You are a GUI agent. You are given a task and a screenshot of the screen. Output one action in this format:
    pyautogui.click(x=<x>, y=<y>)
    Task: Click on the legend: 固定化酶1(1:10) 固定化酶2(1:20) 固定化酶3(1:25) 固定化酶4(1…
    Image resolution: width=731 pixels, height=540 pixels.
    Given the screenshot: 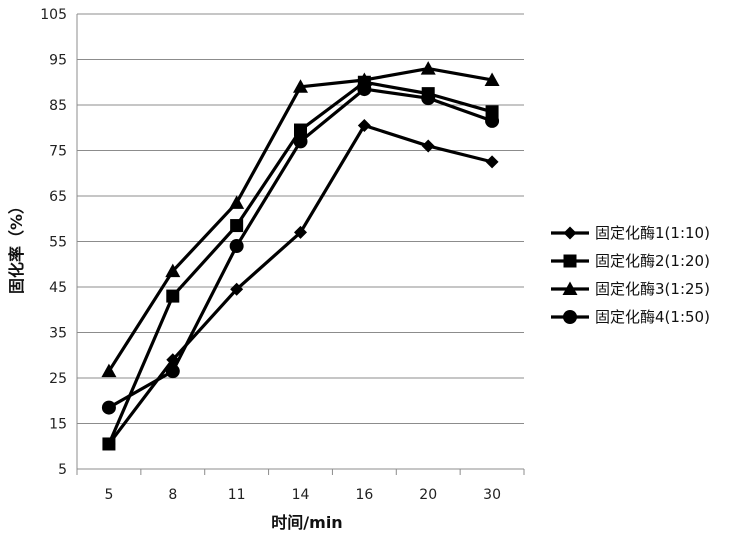 What is the action you would take?
    pyautogui.click(x=630, y=275)
    